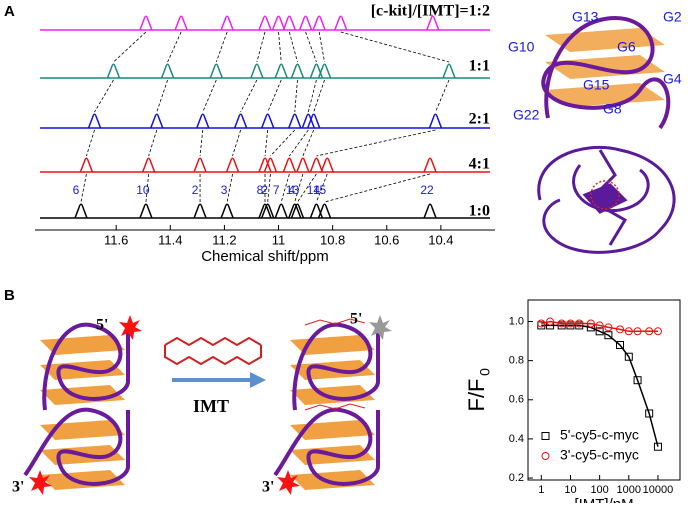 The width and height of the screenshot is (693, 508). I want to click on x-tick-label: 10.8, so click(332, 239).